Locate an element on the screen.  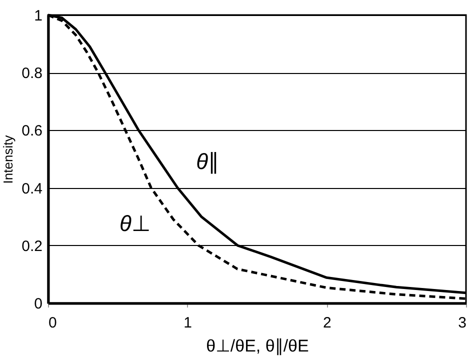
y-tick-label: 0.8 is located at coordinates (32, 73).